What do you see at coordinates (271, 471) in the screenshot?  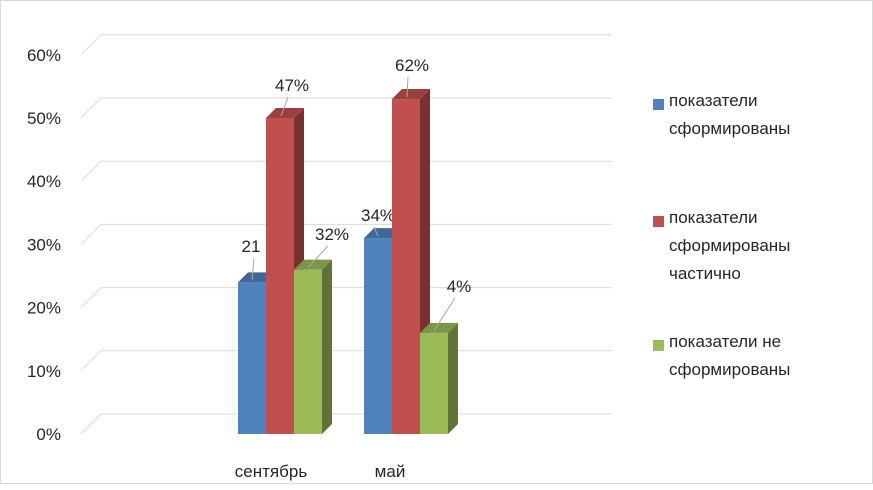 I see `x-tick-label: сентябрь` at bounding box center [271, 471].